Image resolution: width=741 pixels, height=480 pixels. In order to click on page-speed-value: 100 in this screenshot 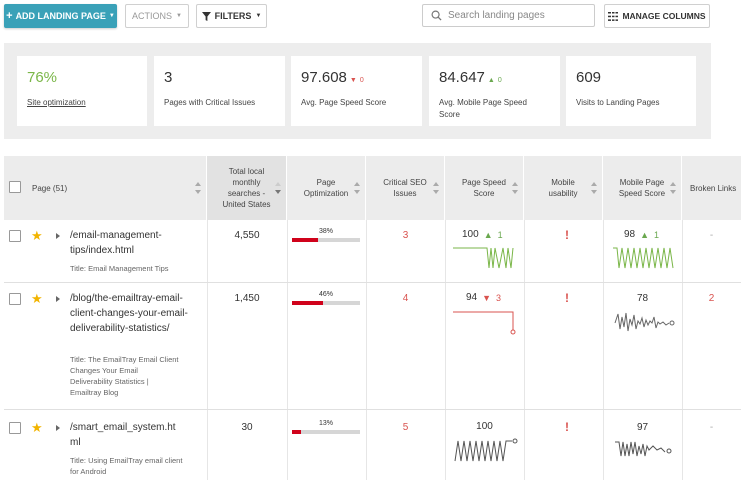, I will do `click(484, 426)`.